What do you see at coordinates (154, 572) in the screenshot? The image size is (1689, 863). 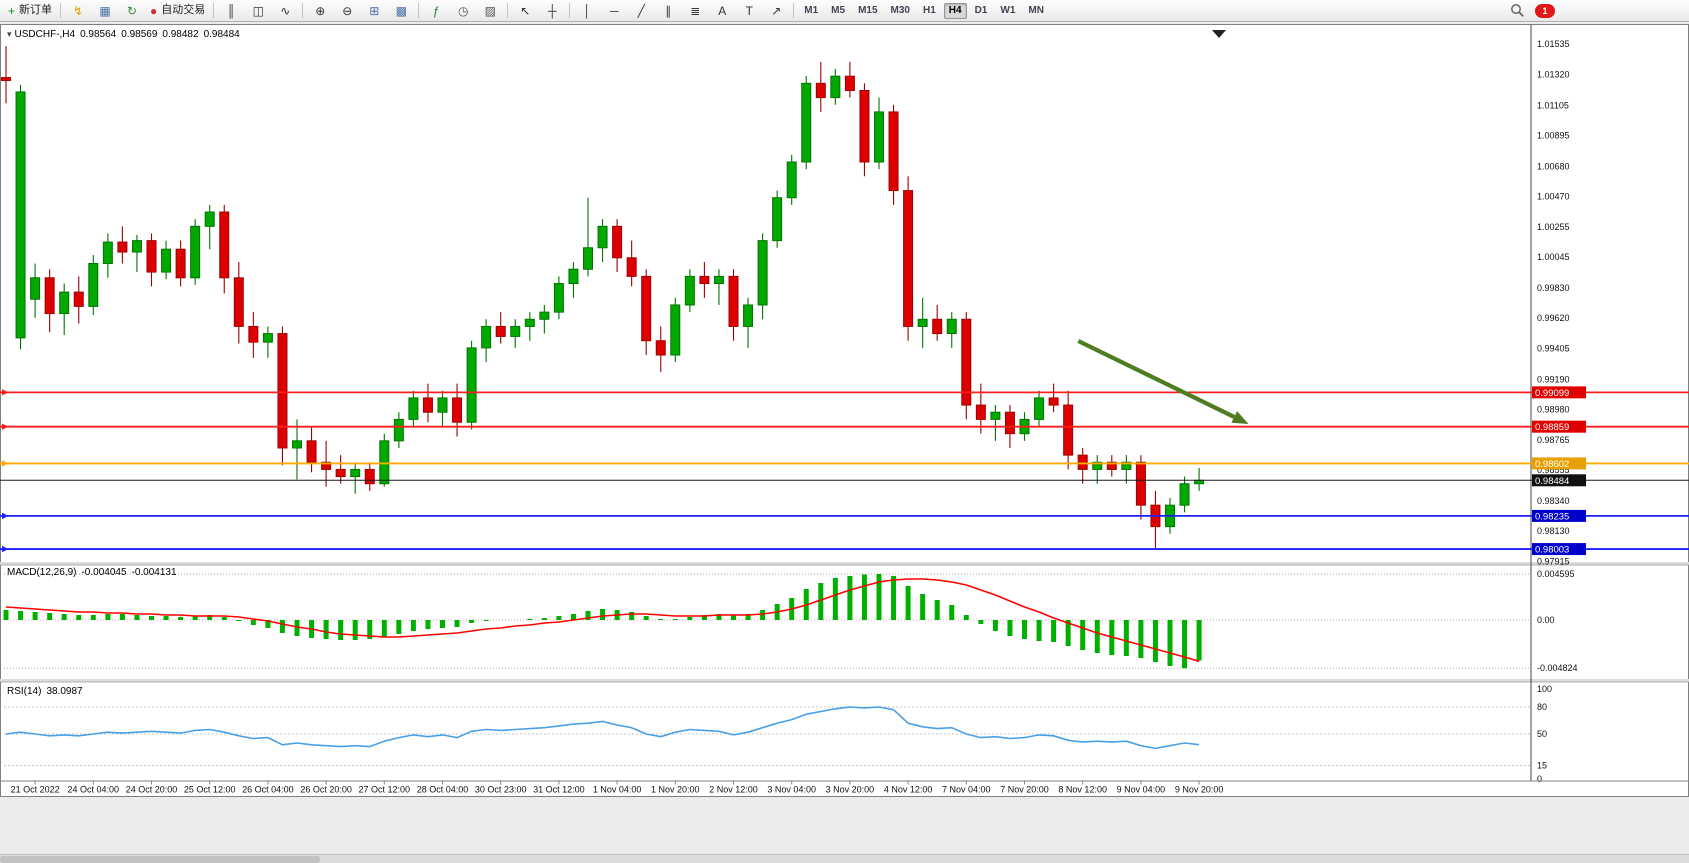 I see `macd-signal-value: -0.004131` at bounding box center [154, 572].